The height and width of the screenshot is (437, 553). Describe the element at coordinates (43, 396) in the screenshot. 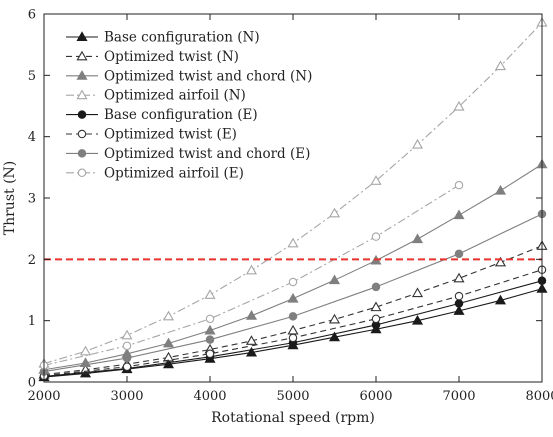

I see `x-tick-label: 2000` at that location.